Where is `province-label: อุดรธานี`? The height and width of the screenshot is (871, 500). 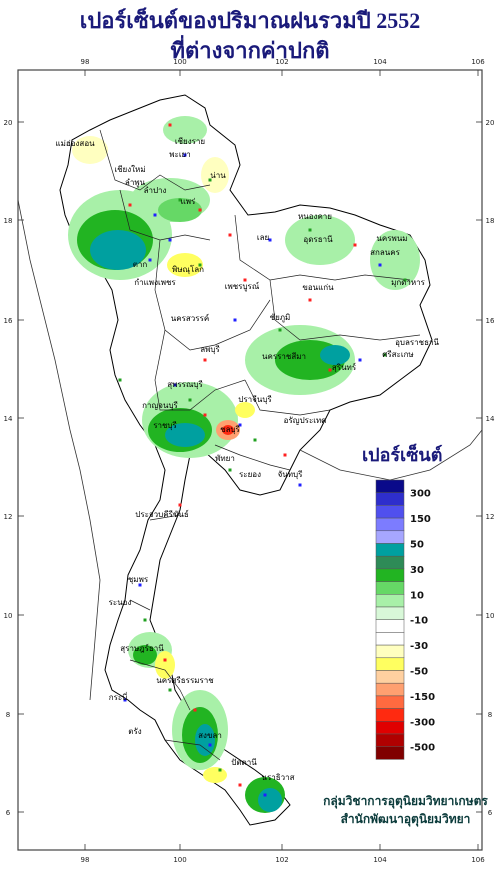 province-label: อุดรธานี is located at coordinates (318, 239).